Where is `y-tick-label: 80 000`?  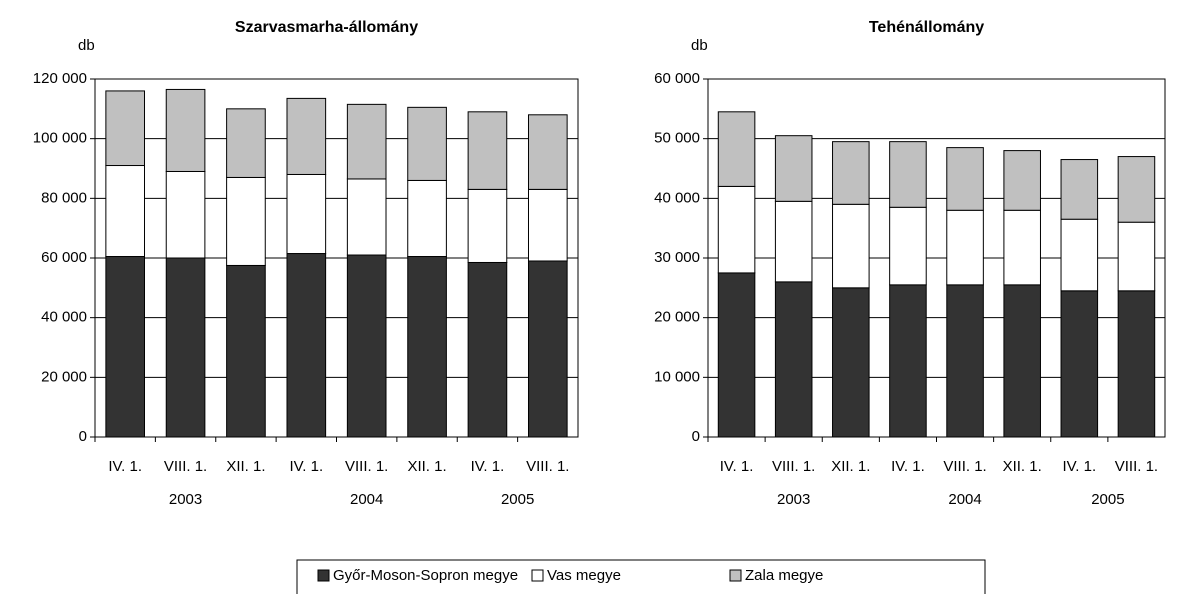
y-tick-label: 80 000 is located at coordinates (64, 197).